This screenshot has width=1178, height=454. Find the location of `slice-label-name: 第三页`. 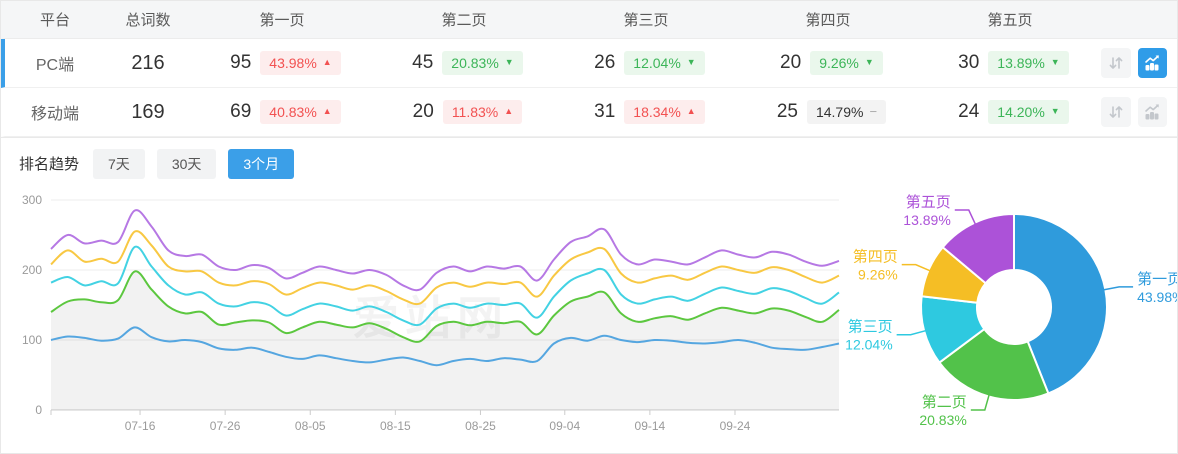

slice-label-name: 第三页 is located at coordinates (870, 327).